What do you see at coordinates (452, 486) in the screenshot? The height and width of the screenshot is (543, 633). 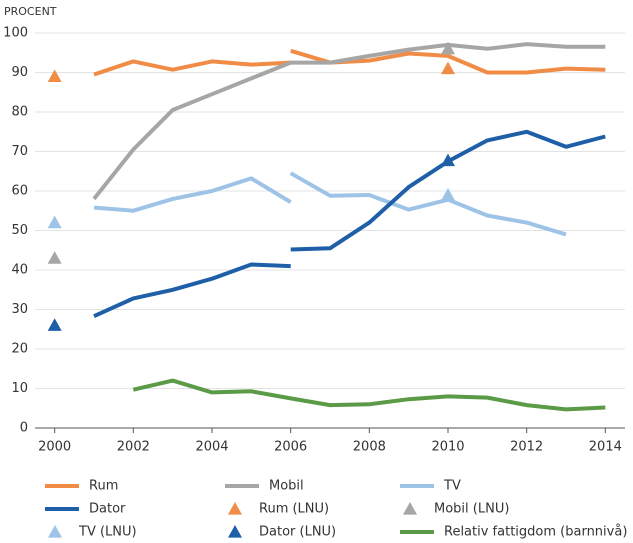 I see `legend-label: TV` at bounding box center [452, 486].